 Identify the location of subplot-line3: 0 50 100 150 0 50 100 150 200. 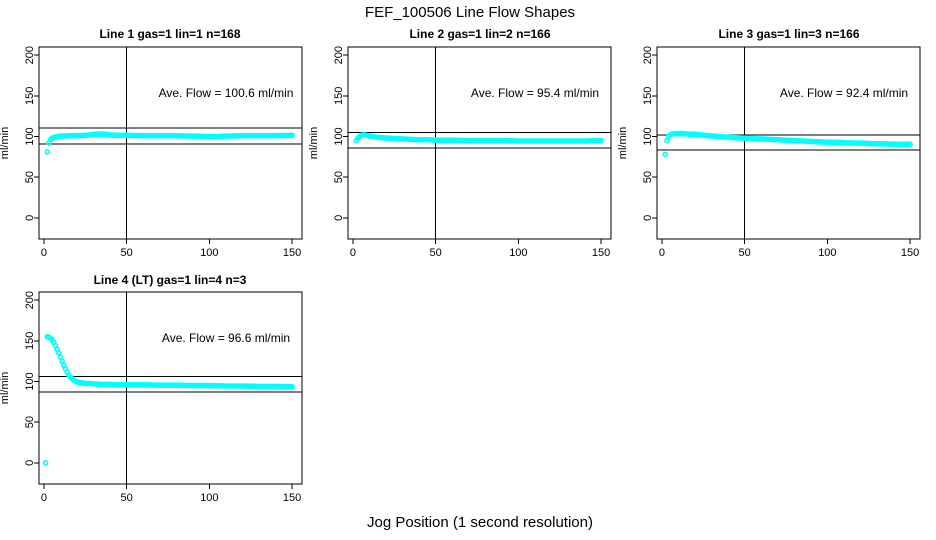
(781, 152).